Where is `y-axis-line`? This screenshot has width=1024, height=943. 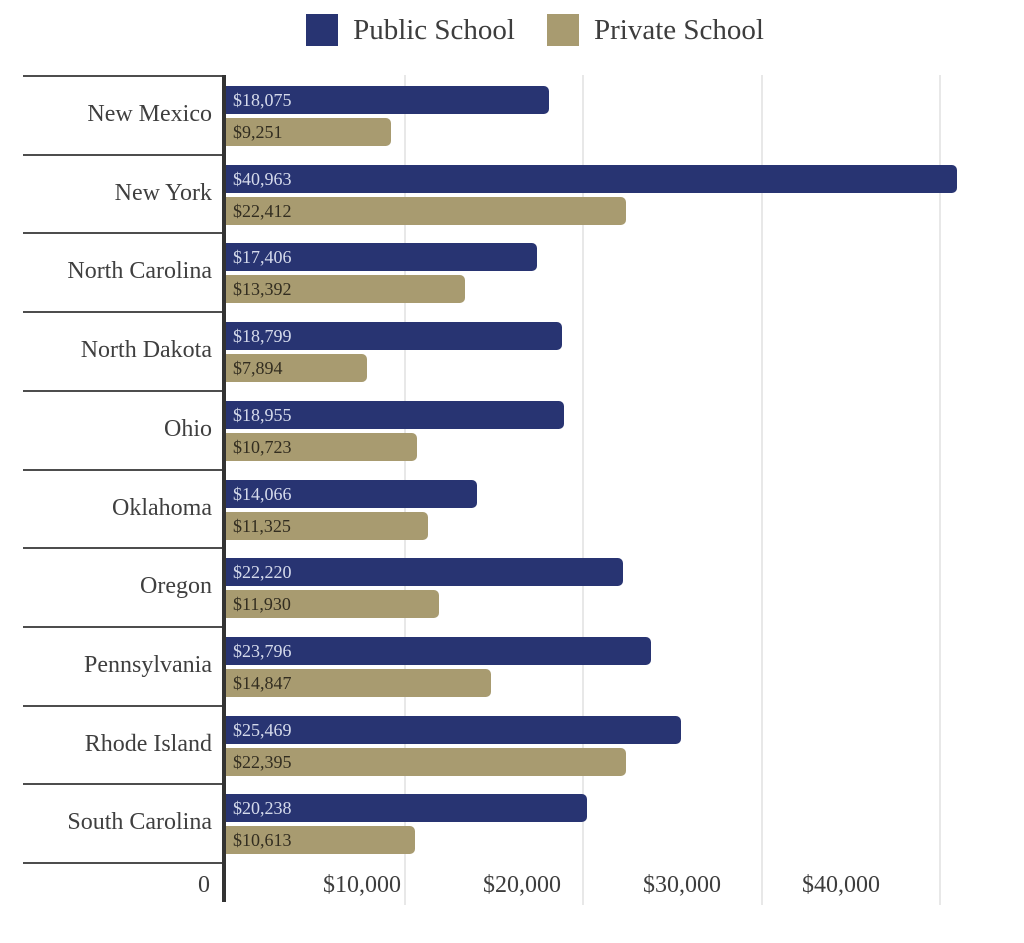 y-axis-line is located at coordinates (224, 488).